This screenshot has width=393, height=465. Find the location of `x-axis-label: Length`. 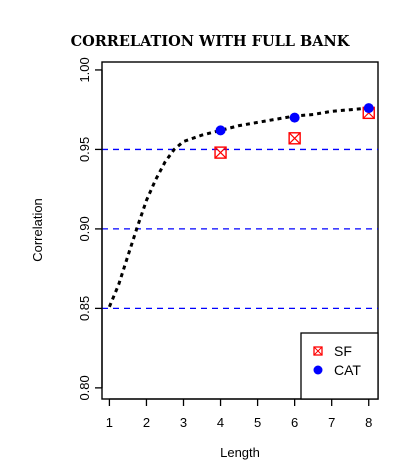

x-axis-label: Length is located at coordinates (240, 452).